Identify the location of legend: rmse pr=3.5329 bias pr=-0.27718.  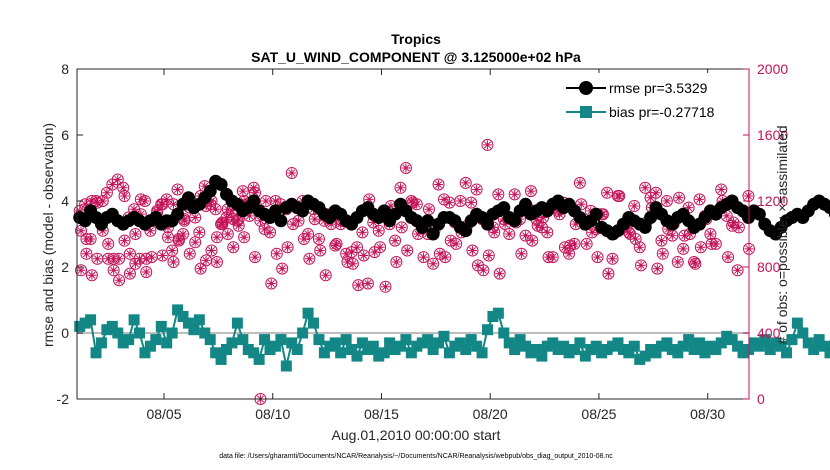
(654, 99).